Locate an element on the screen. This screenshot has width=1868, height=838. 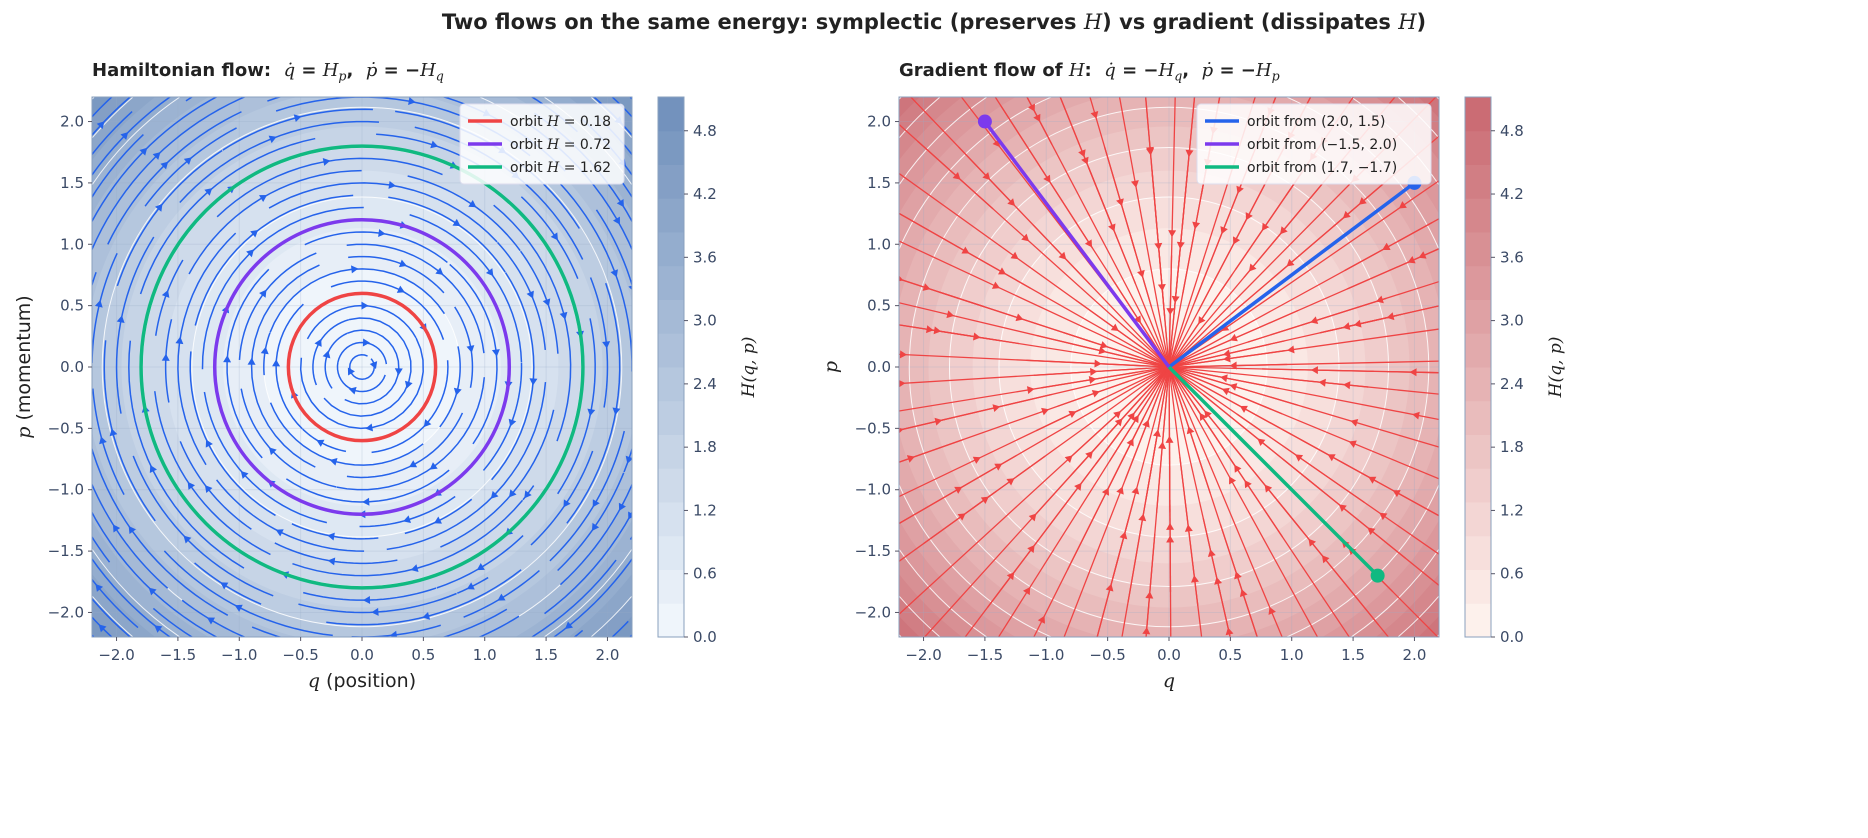
y-tick-label: −0.5 is located at coordinates (66, 428).